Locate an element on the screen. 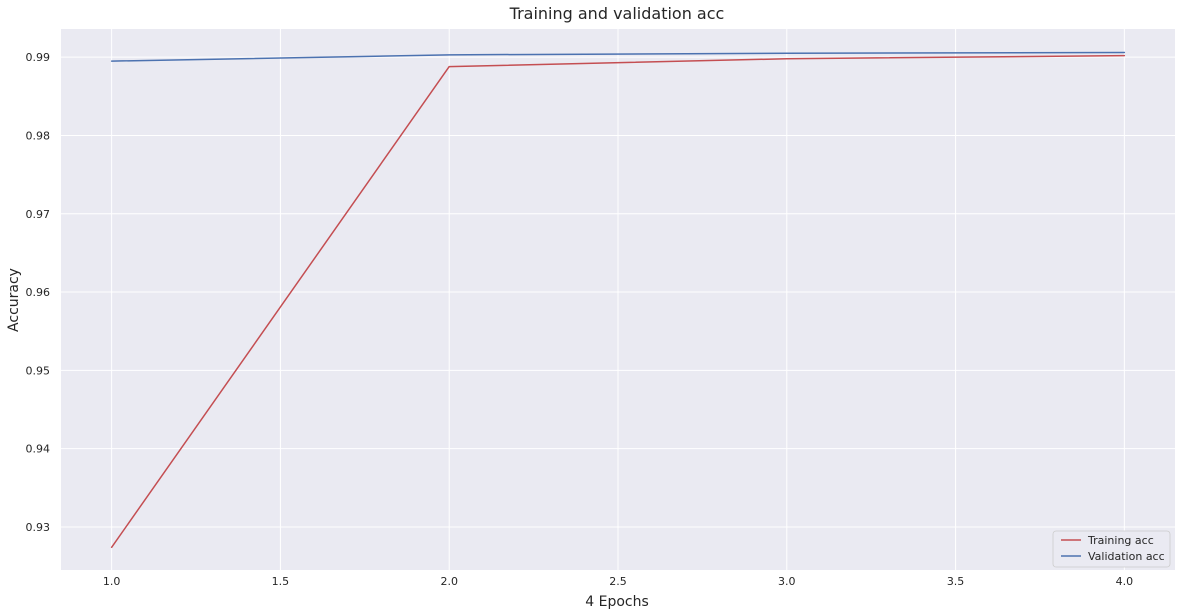 Image resolution: width=1182 pixels, height=616 pixels. x-tick-label: 2.0 is located at coordinates (449, 581).